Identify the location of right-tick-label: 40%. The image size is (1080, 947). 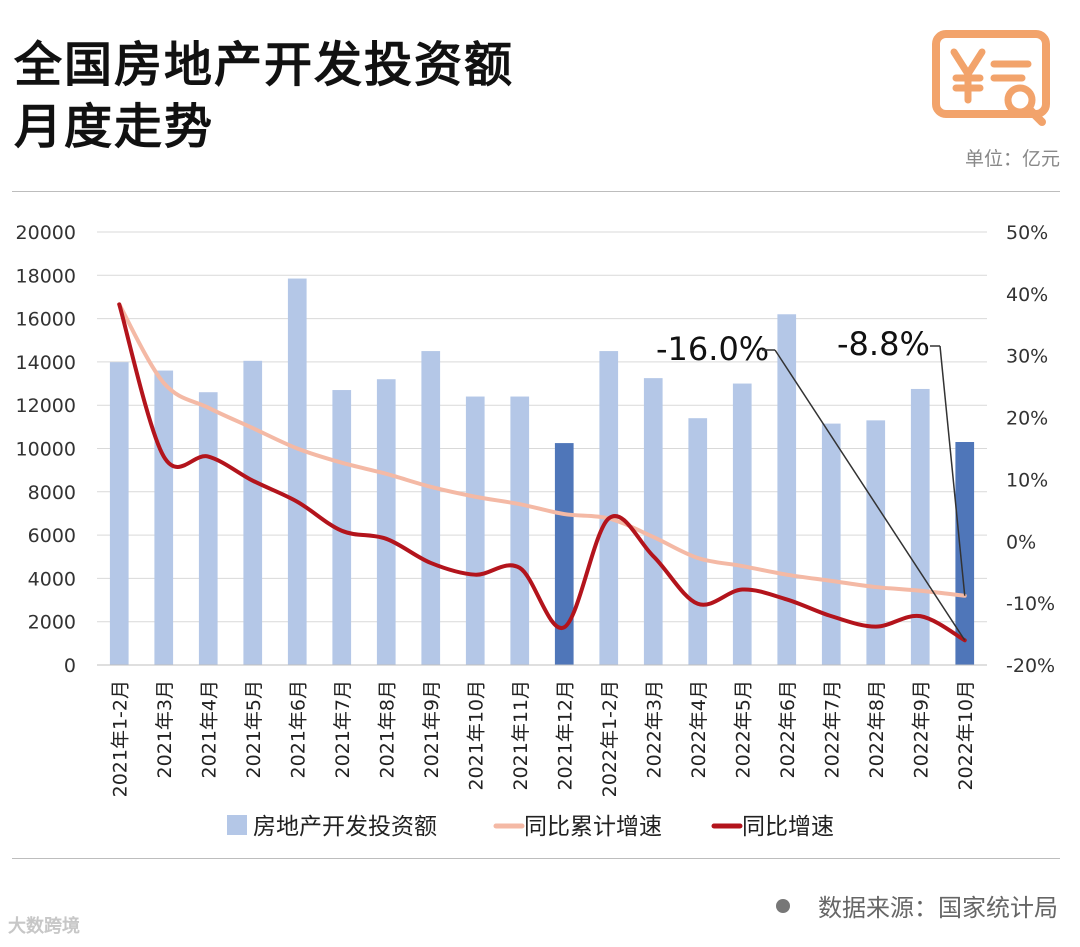
(1027, 295).